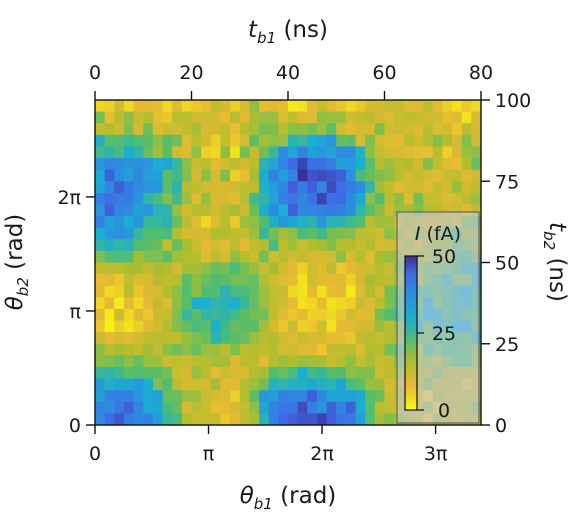 The image size is (575, 521). I want to click on top-axis-tick-label: 60, so click(384, 73).